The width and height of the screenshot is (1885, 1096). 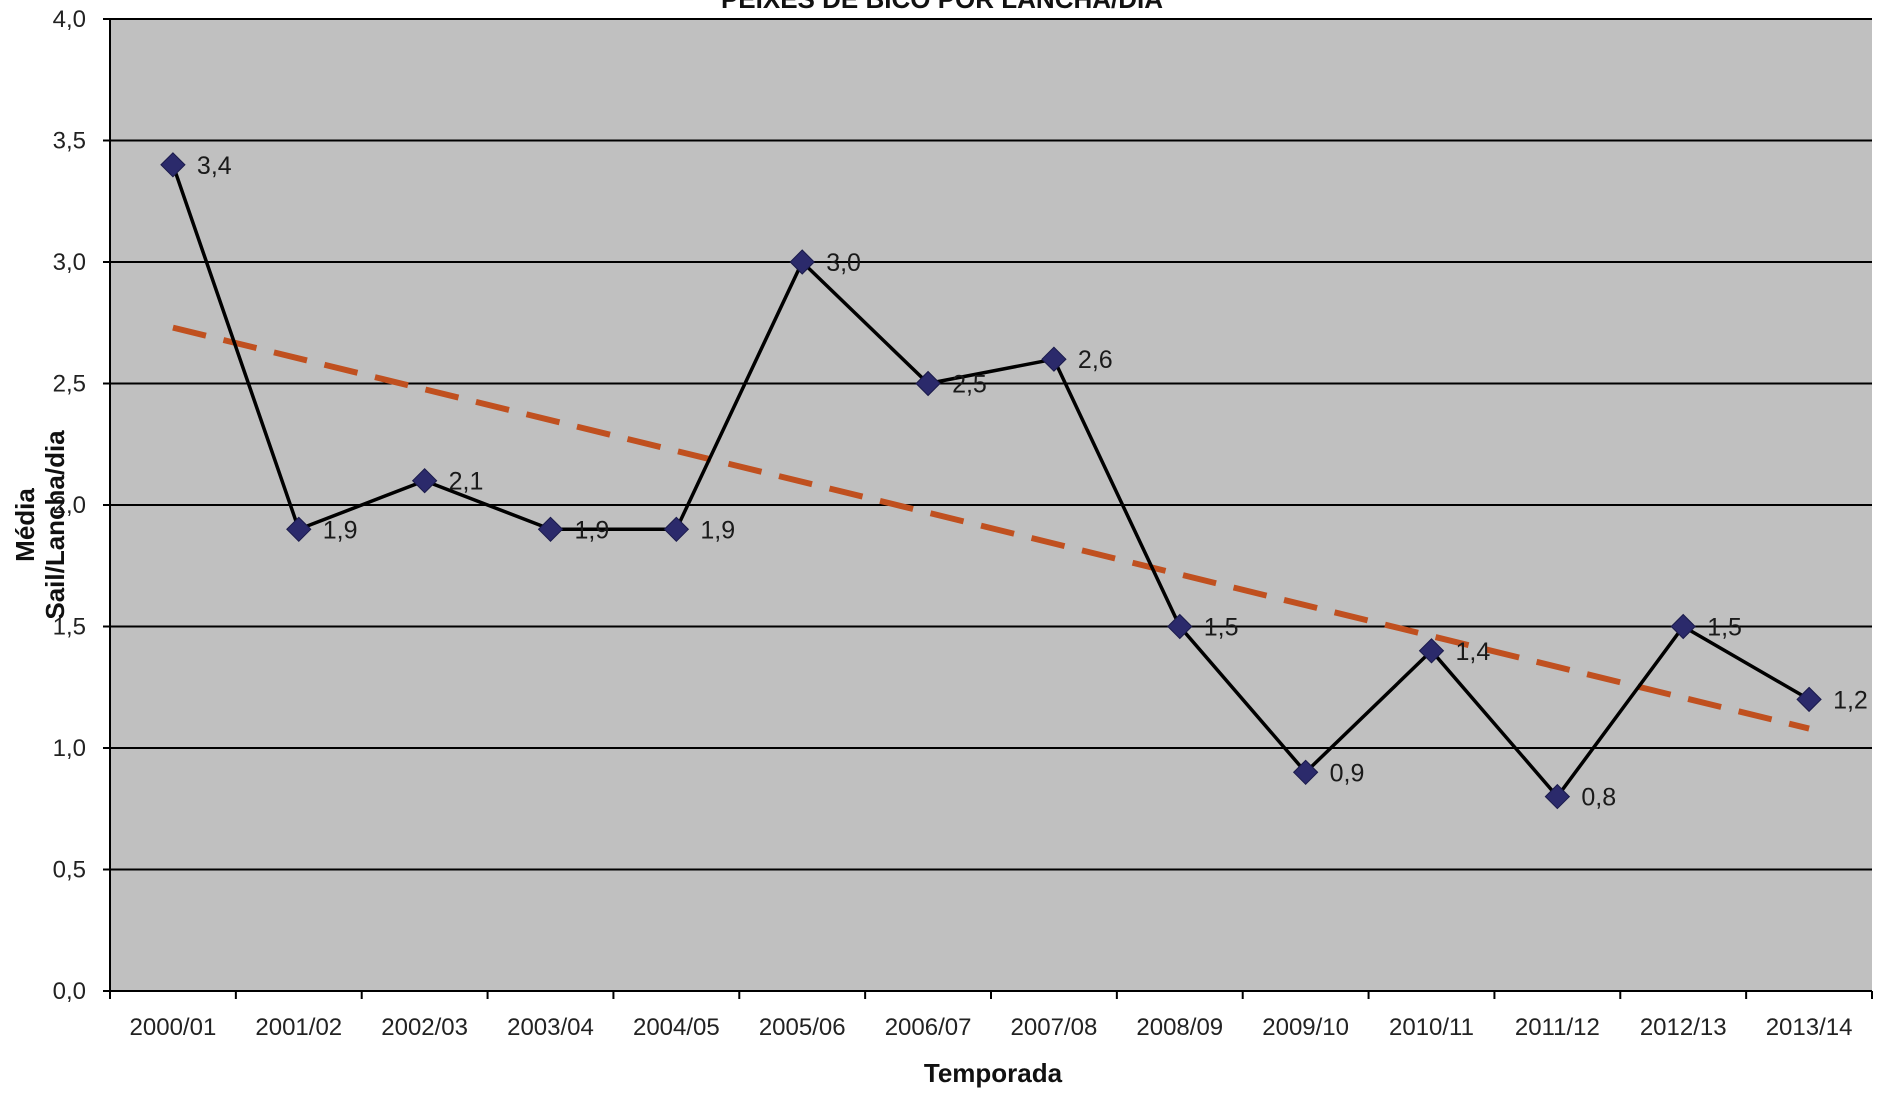 What do you see at coordinates (1809, 1027) in the screenshot?
I see `x-tick-label: 2013/14` at bounding box center [1809, 1027].